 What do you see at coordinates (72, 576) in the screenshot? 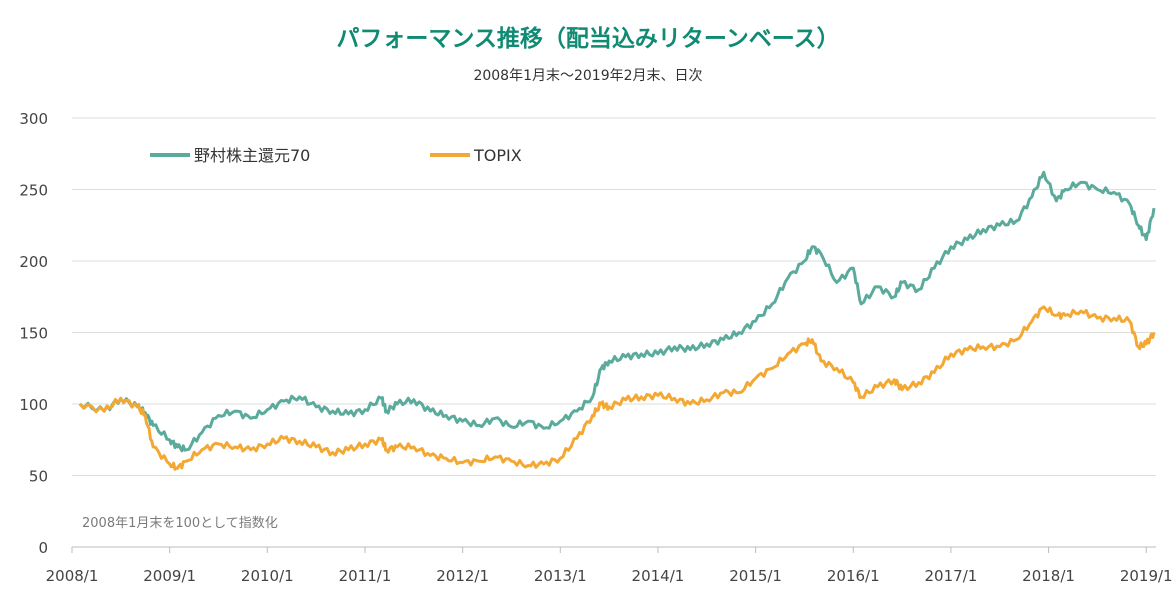
I see `x-tick-label: 2008/1` at bounding box center [72, 576].